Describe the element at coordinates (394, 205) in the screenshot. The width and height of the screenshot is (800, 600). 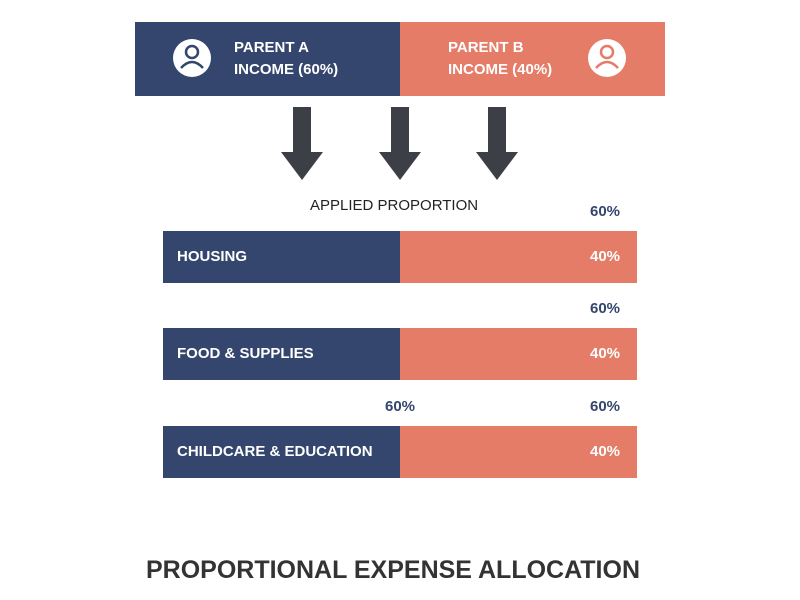
I see `applied-label: APPLIED PROPORTION` at that location.